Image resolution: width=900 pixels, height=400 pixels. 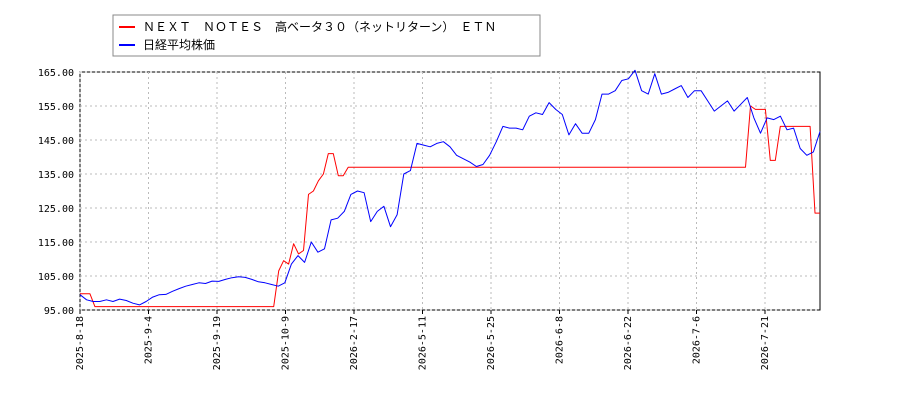 I want to click on y-tick-label: 145.00, so click(x=56, y=141).